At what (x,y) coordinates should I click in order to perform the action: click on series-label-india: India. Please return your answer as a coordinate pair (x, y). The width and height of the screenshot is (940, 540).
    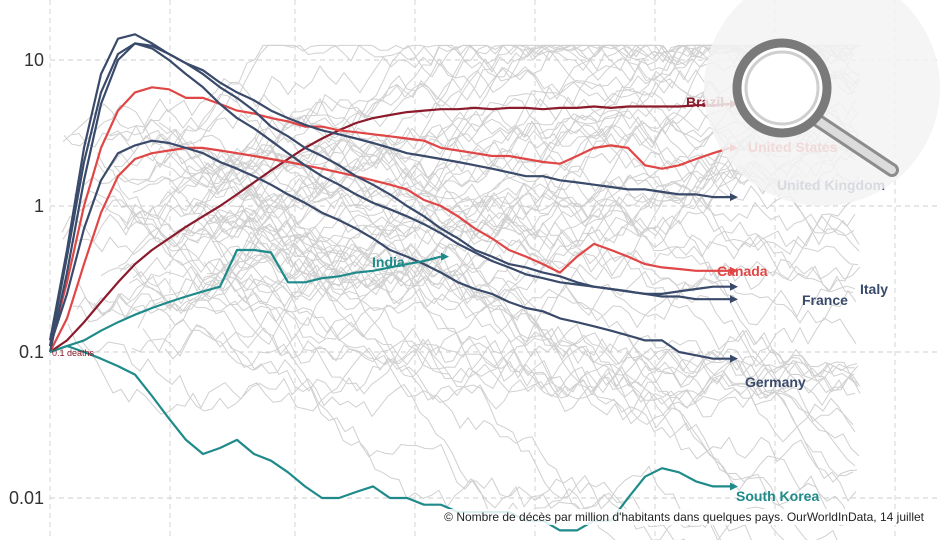
    Looking at the image, I should click on (388, 262).